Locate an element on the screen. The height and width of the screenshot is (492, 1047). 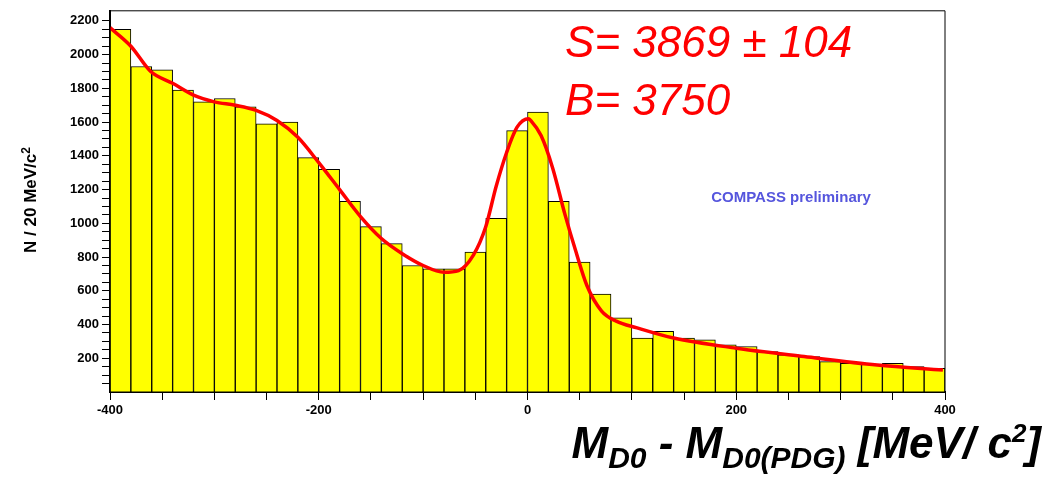
y-tick-label: 400 is located at coordinates (88, 324).